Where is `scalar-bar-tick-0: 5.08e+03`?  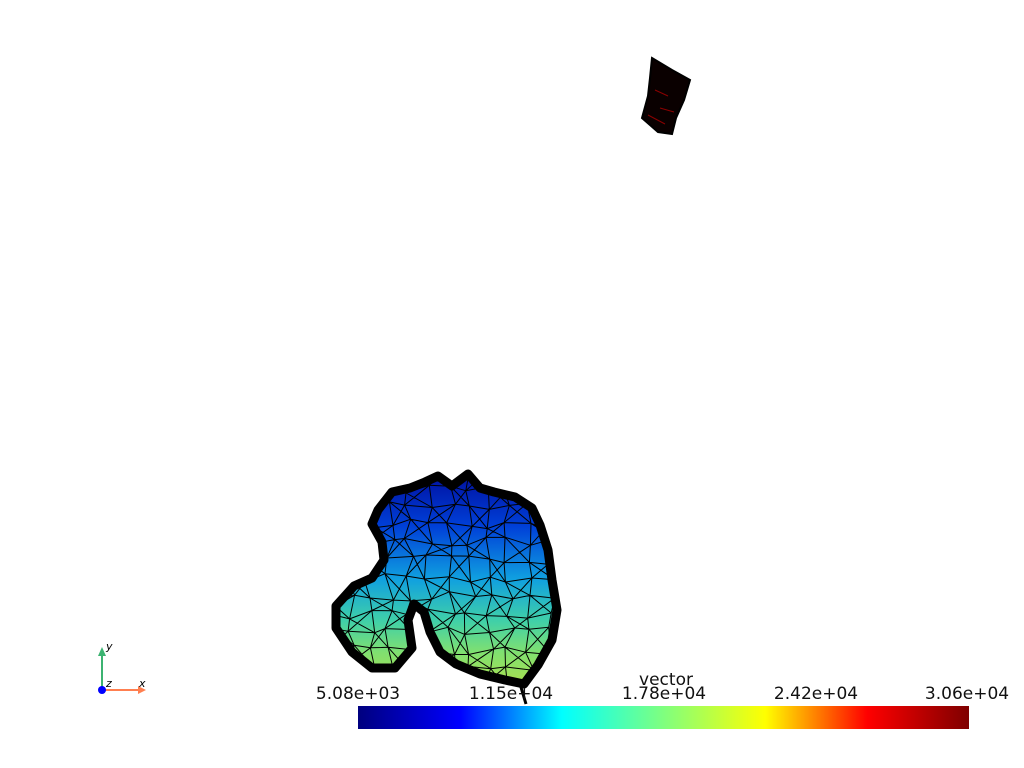
scalar-bar-tick-0: 5.08e+03 is located at coordinates (358, 694).